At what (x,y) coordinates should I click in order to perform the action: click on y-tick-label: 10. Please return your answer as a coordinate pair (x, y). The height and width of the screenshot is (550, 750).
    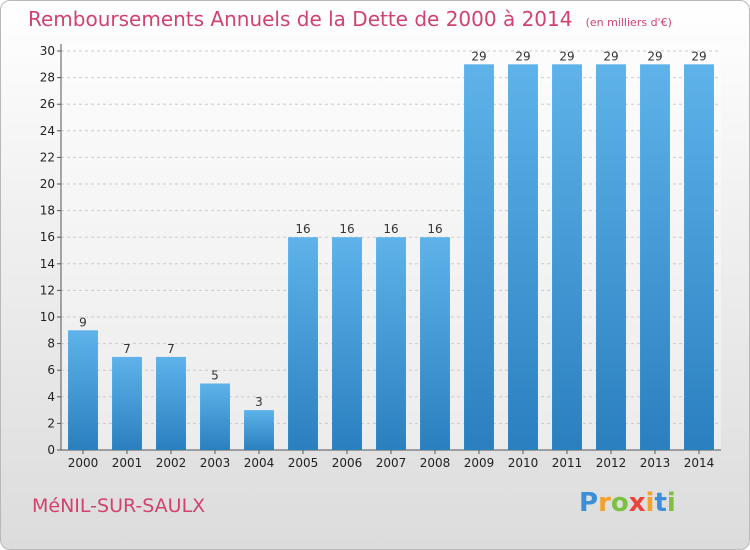
    Looking at the image, I should click on (47, 317).